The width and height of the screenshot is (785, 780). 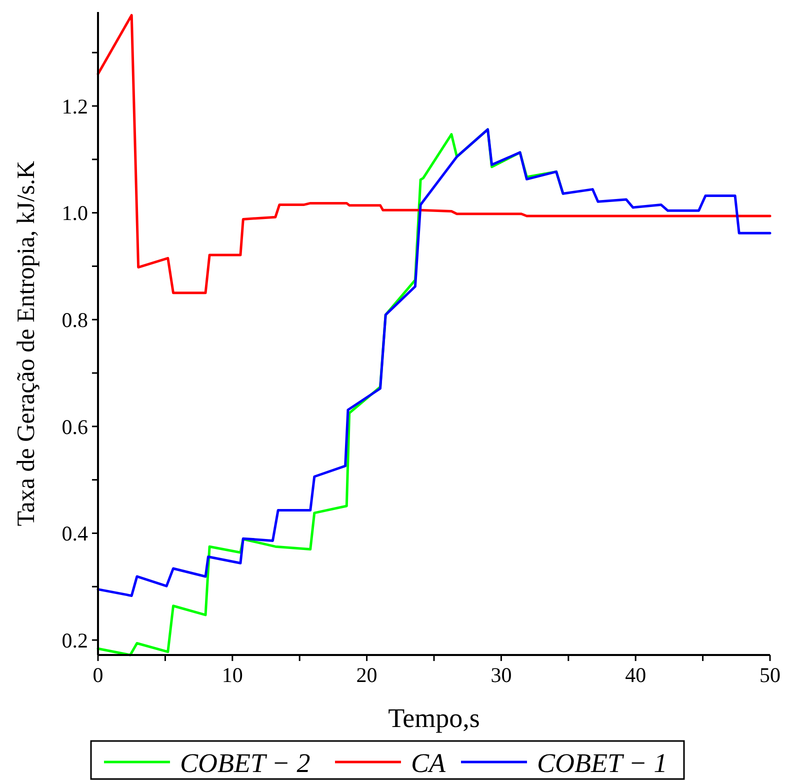 What do you see at coordinates (501, 675) in the screenshot?
I see `x-tick-label: 30` at bounding box center [501, 675].